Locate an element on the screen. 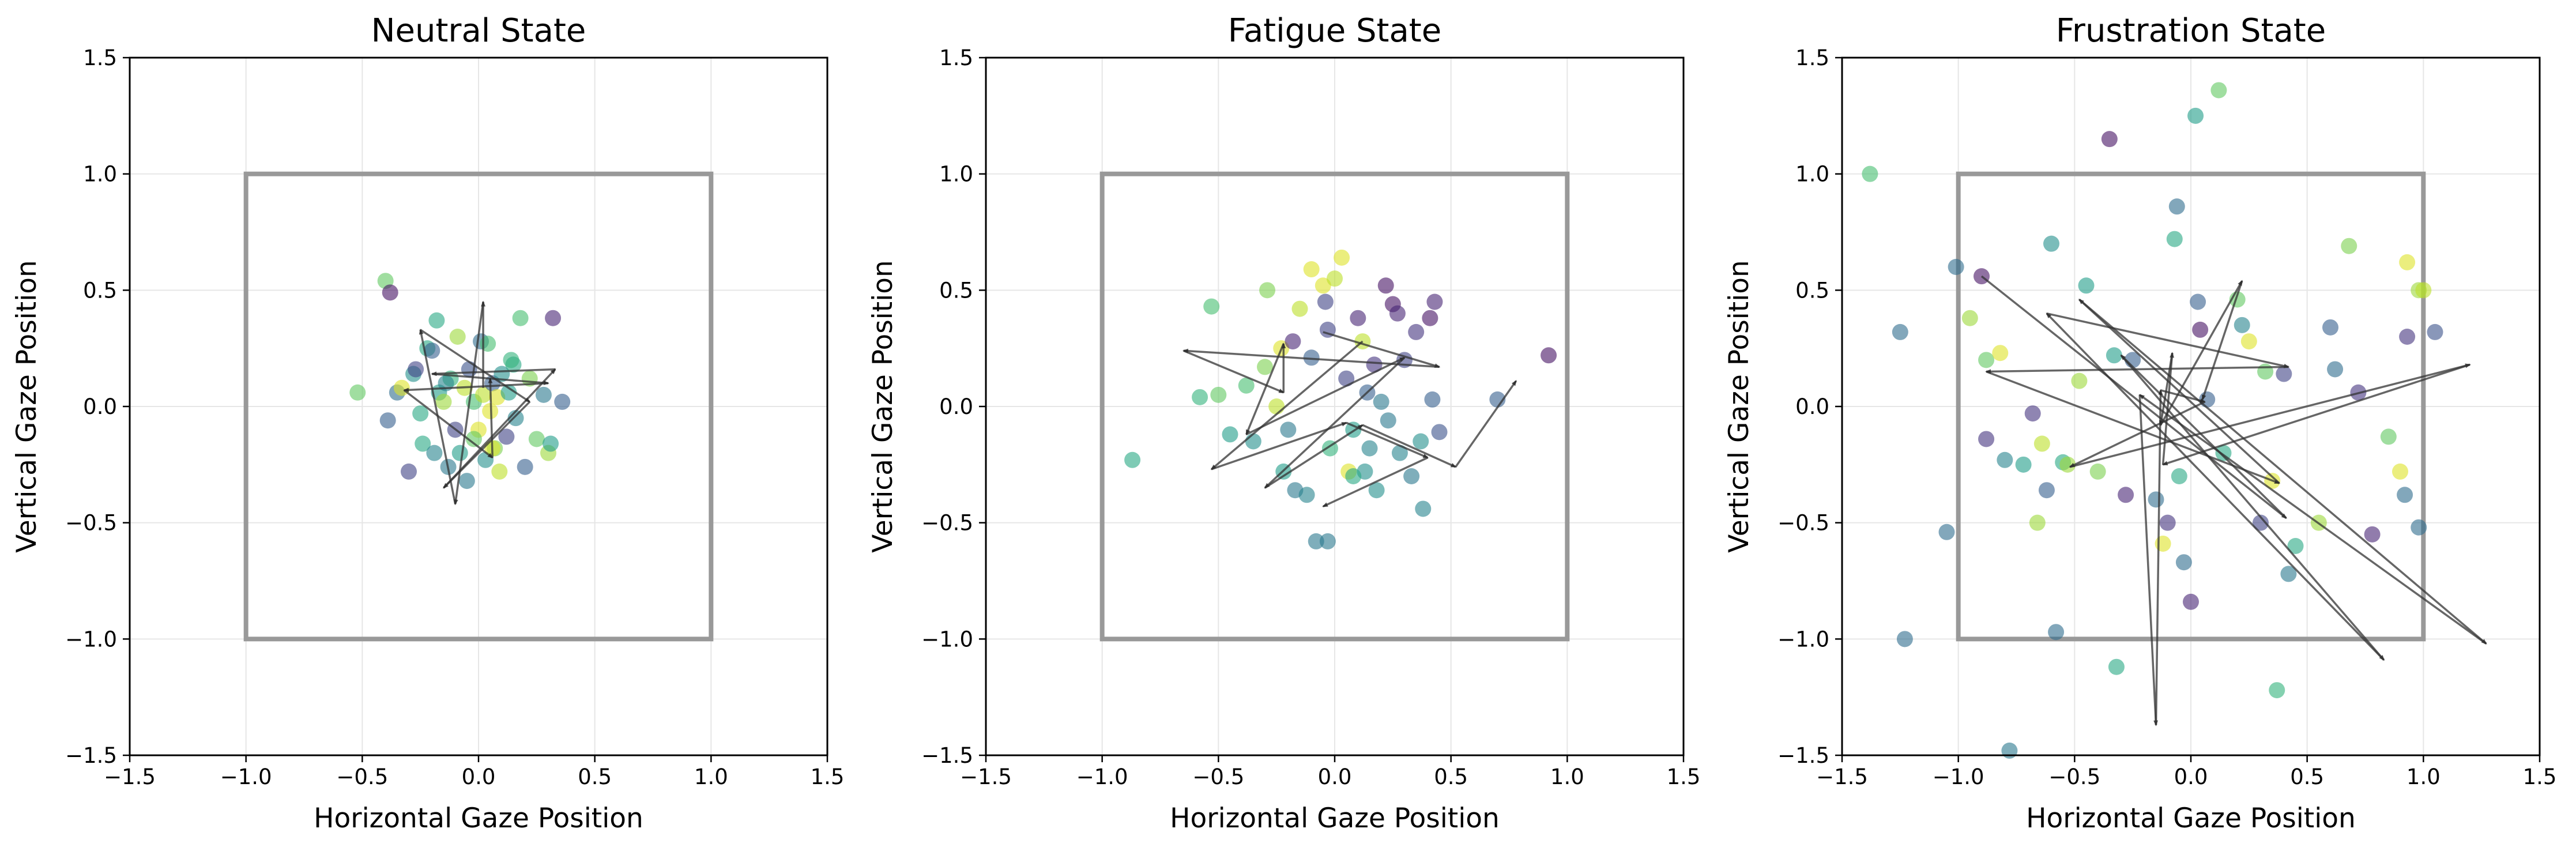 This screenshot has height=851, width=2576. y-tick-label: 0.0 is located at coordinates (100, 406).